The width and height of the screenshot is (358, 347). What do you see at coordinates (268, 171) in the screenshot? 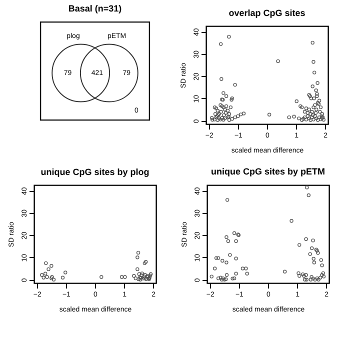
I see `chart-title: unique CpG sites by pETM` at bounding box center [268, 171].